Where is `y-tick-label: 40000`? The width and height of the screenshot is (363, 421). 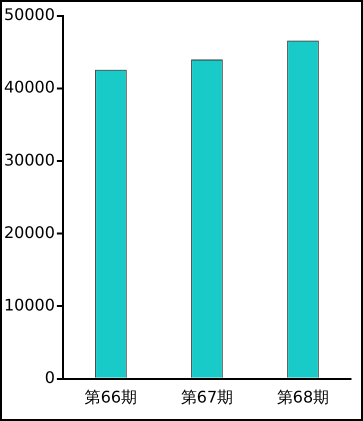 y-tick-label: 40000 is located at coordinates (29, 87).